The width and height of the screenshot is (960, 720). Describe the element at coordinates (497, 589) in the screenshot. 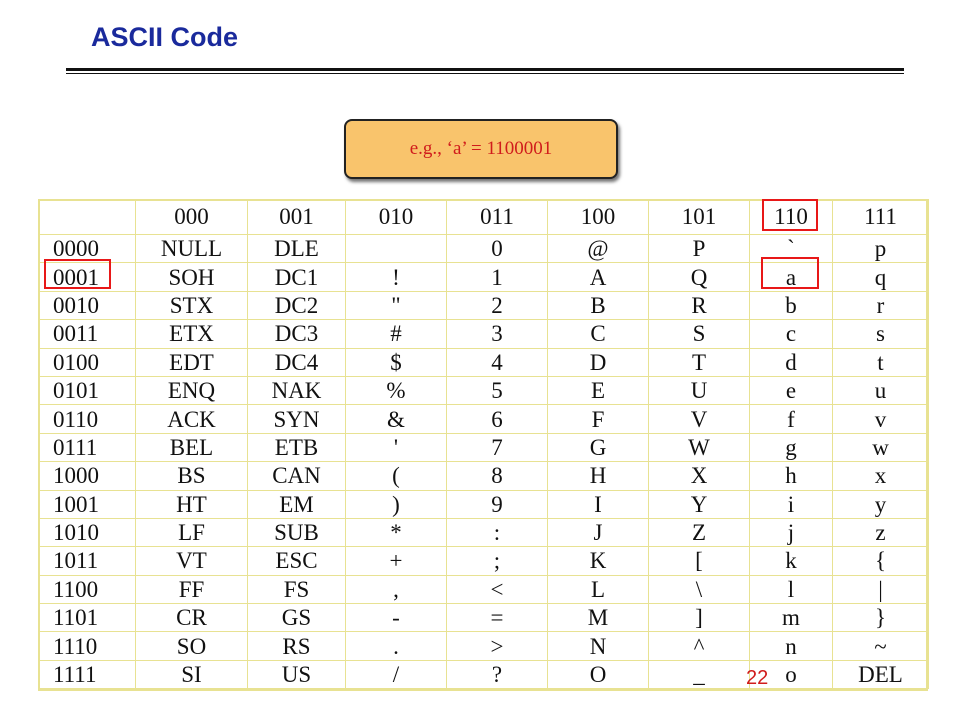

I see `code-cell: <` at that location.